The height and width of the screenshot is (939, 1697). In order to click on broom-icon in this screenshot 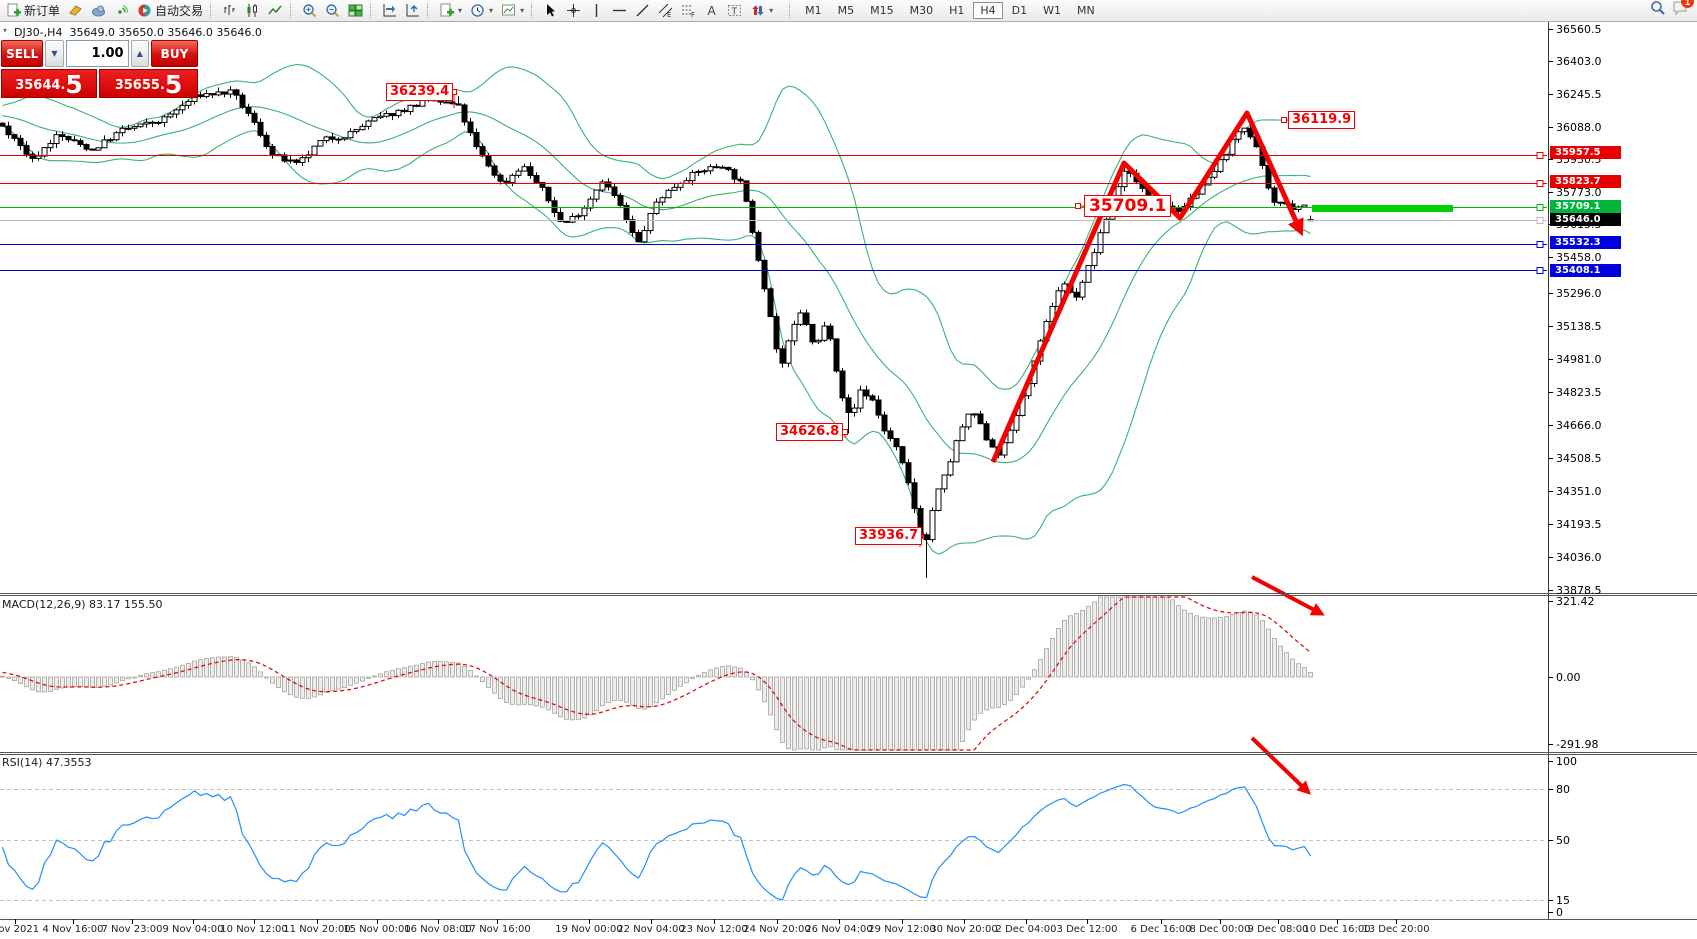, I will do `click(75, 10)`.